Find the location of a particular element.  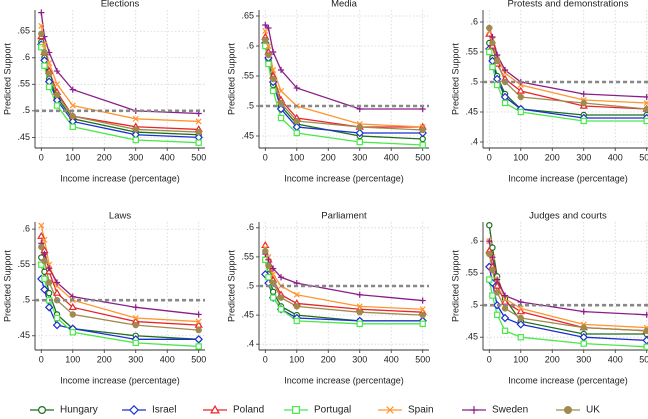

legend-label: Portugal is located at coordinates (332, 410).